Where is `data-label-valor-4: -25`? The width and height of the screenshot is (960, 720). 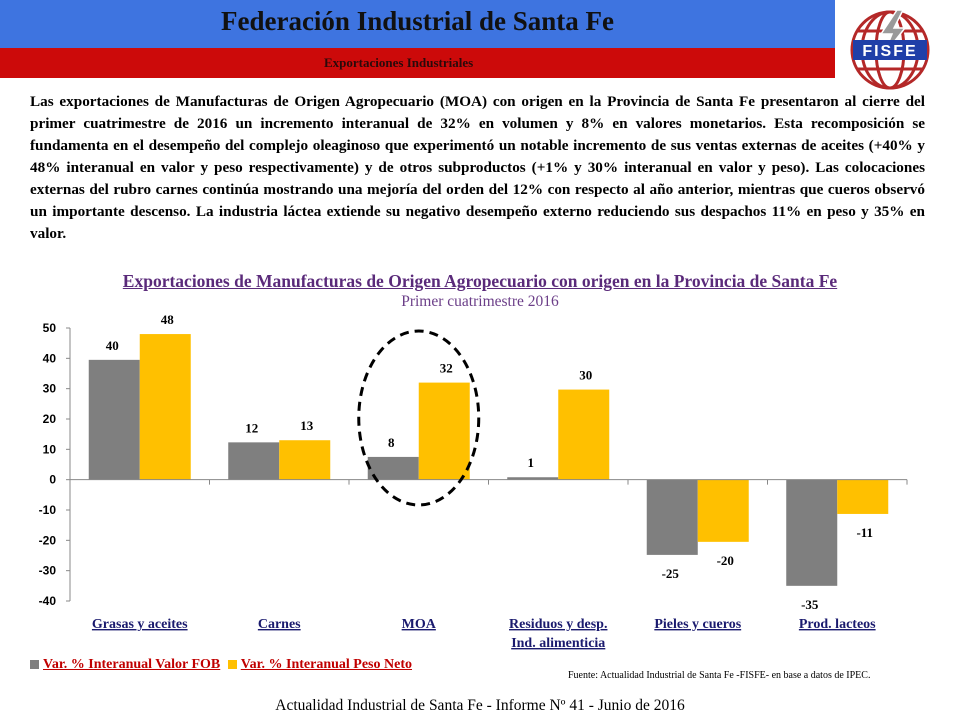
data-label-valor-4: -25 is located at coordinates (671, 573).